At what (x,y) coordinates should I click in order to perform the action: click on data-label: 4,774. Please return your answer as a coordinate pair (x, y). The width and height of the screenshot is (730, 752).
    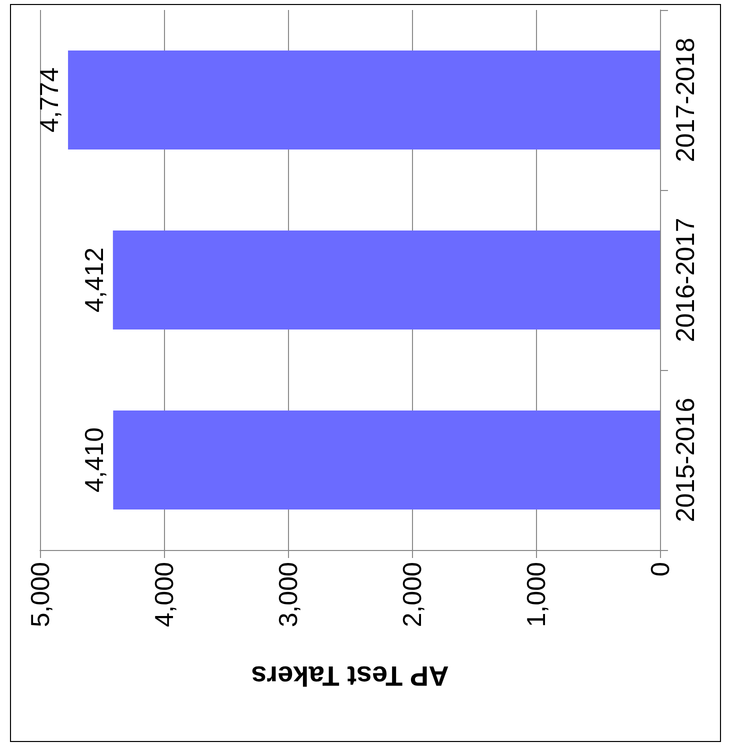
    Looking at the image, I should click on (49, 100).